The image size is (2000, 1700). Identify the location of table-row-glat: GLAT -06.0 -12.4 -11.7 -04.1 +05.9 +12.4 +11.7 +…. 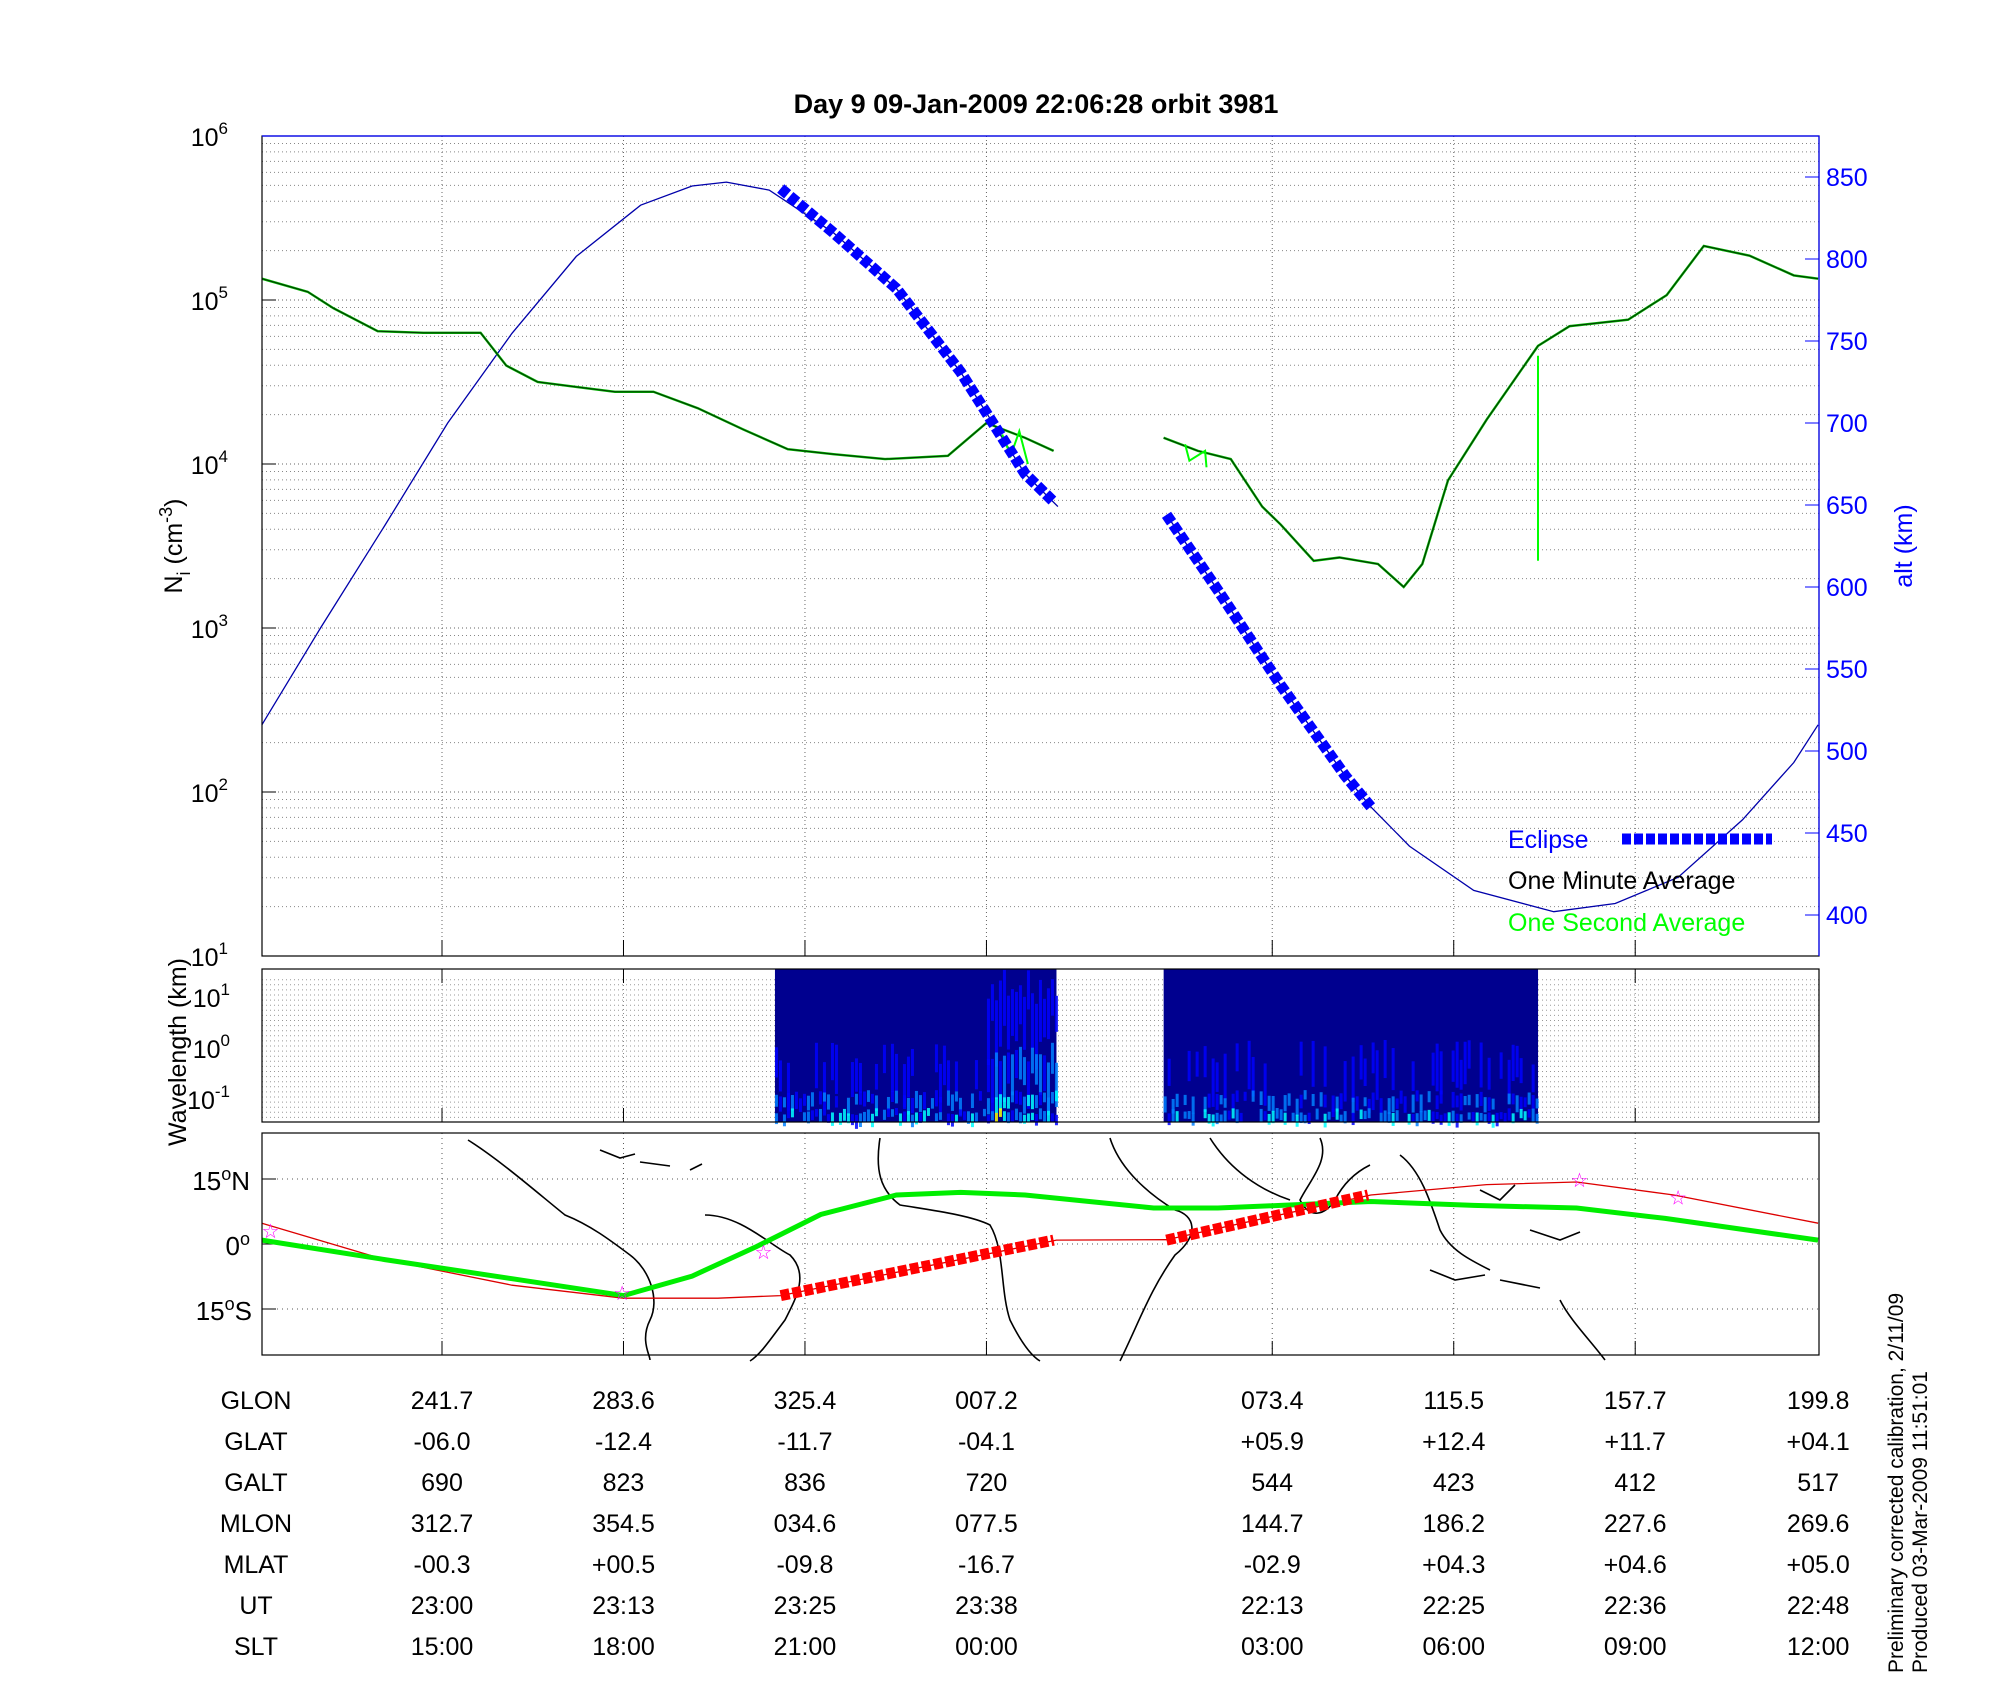
(1036, 1442).